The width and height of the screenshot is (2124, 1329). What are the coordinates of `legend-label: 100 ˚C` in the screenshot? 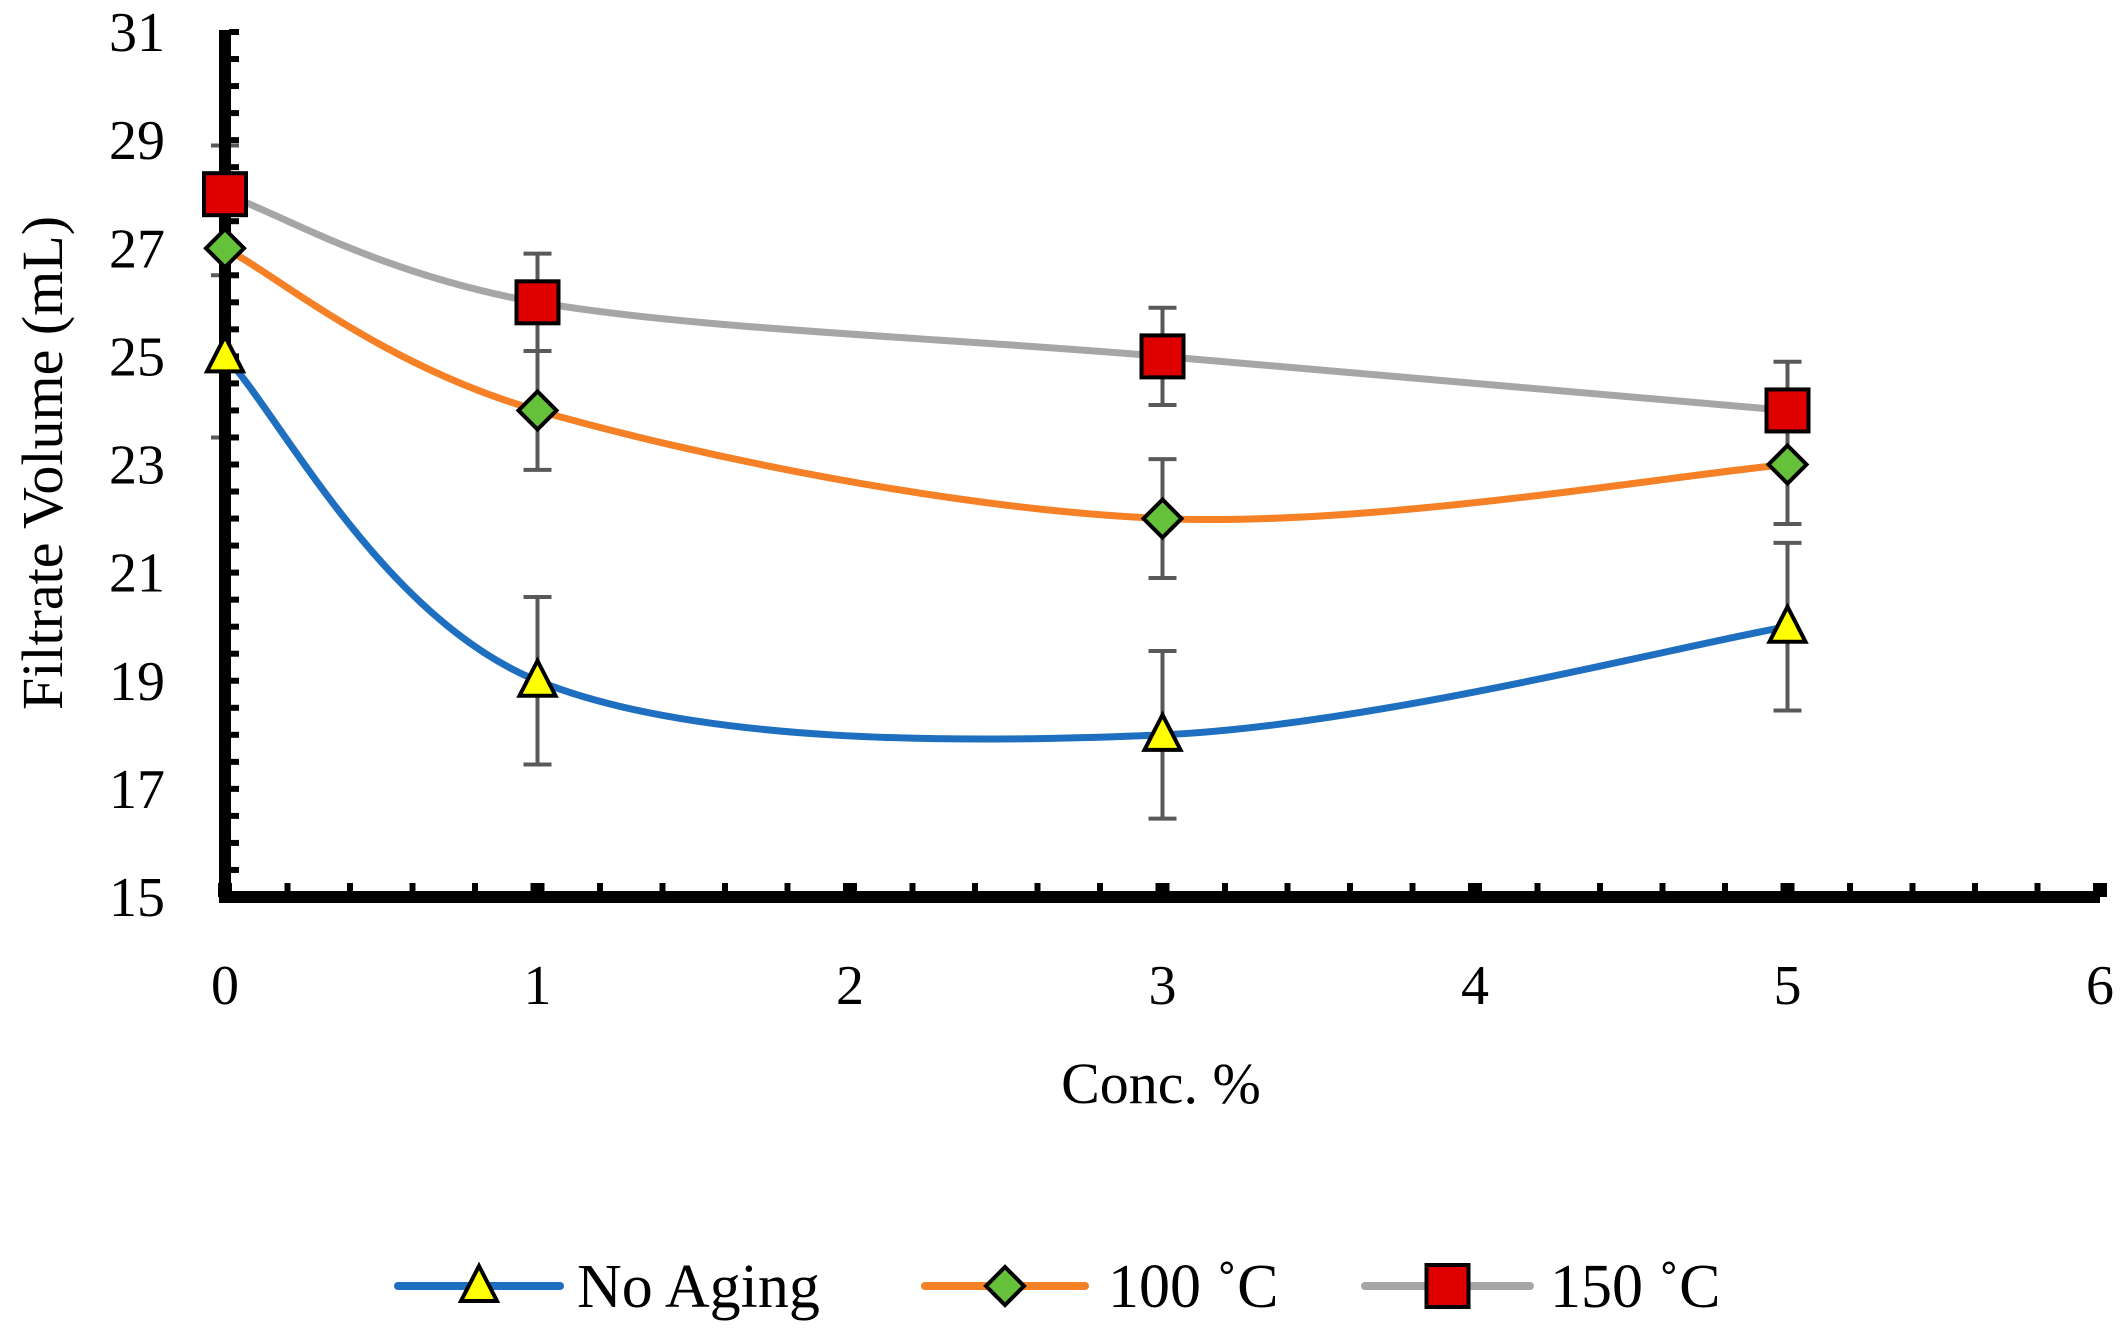 It's located at (1193, 1287).